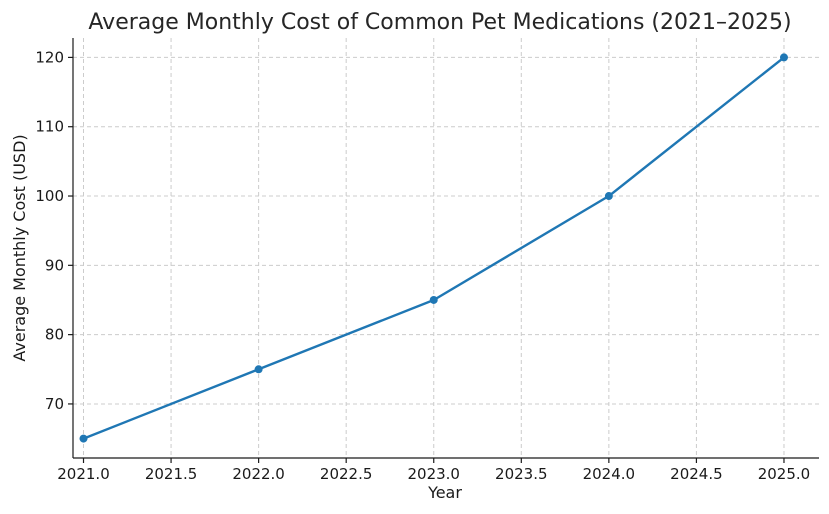 The width and height of the screenshot is (829, 514). Describe the element at coordinates (49, 57) in the screenshot. I see `y-tick-label-5: 120` at that location.